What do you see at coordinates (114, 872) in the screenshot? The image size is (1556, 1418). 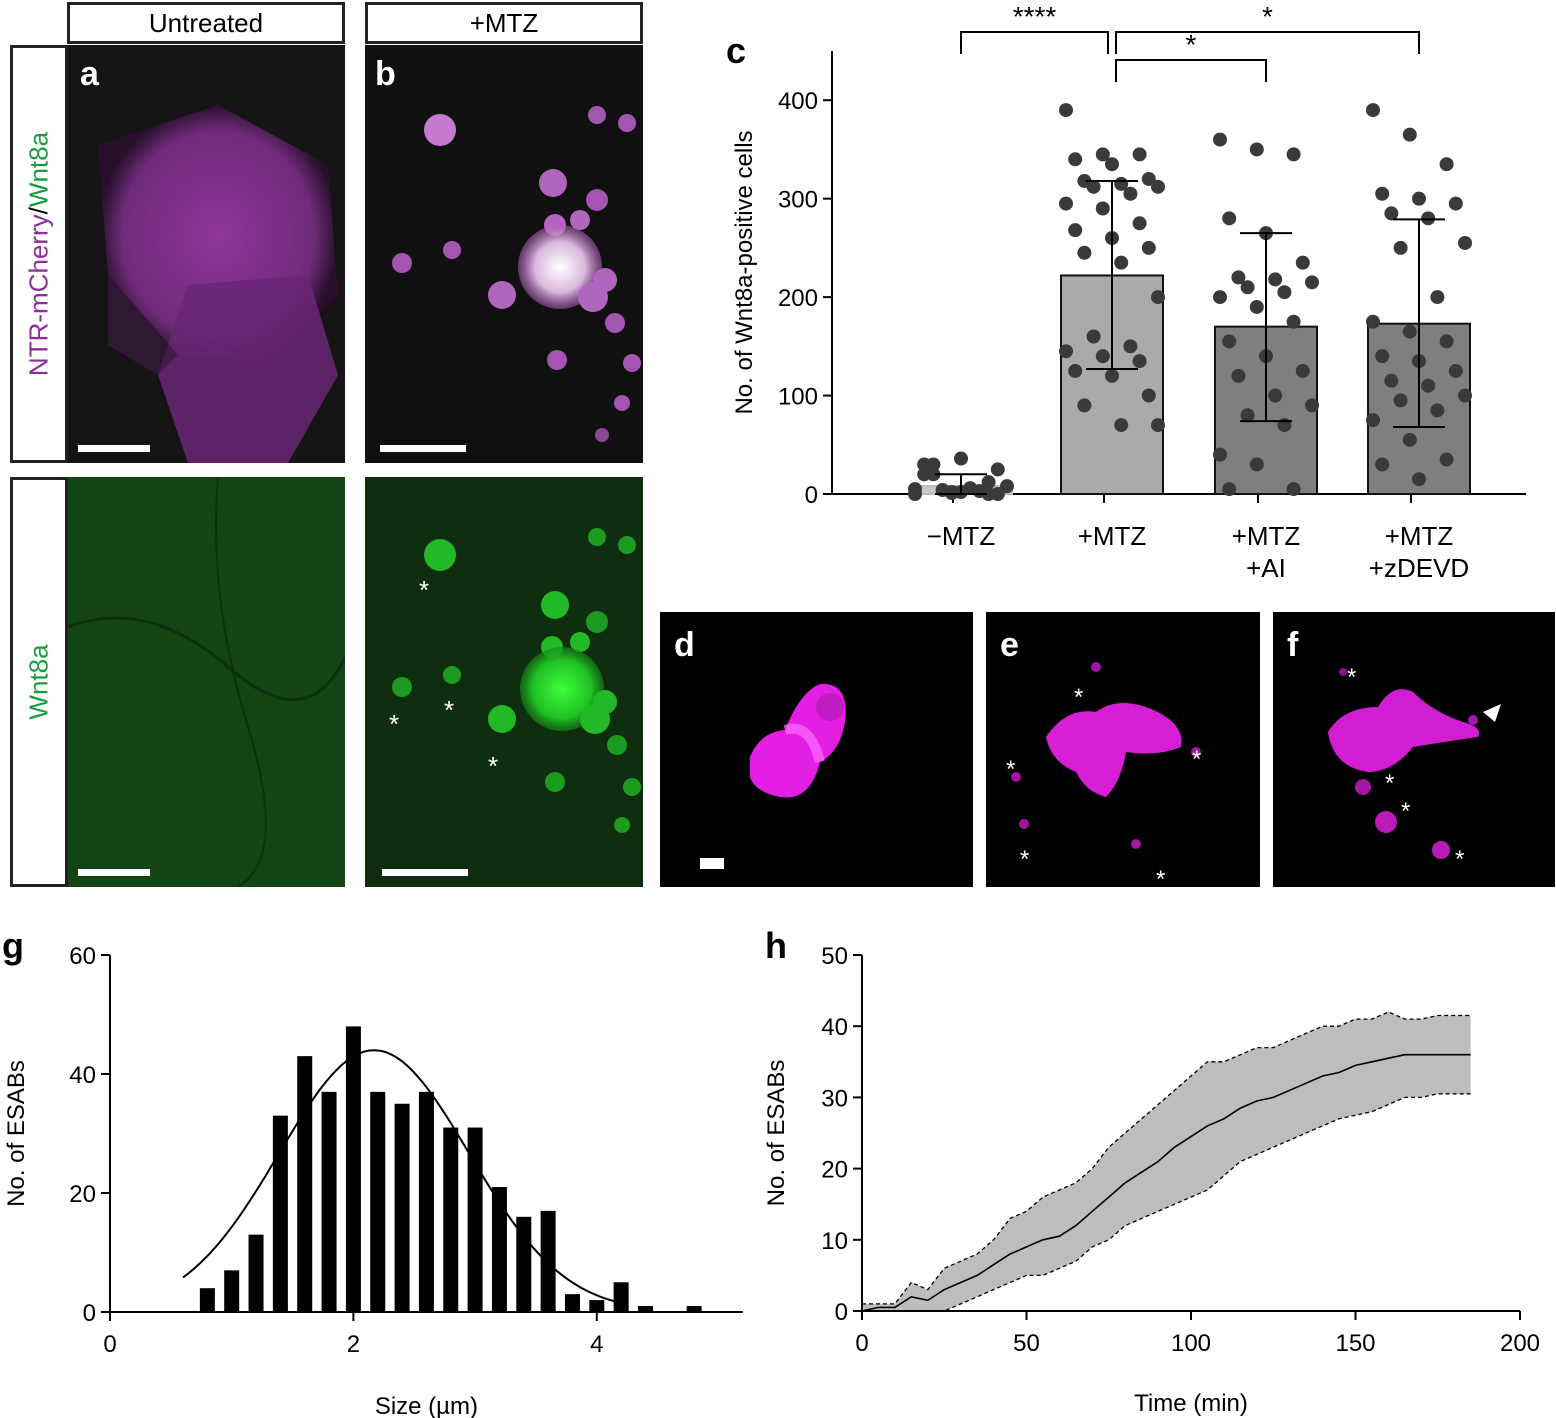 I see `scale-bar-untreated-wnt8a` at bounding box center [114, 872].